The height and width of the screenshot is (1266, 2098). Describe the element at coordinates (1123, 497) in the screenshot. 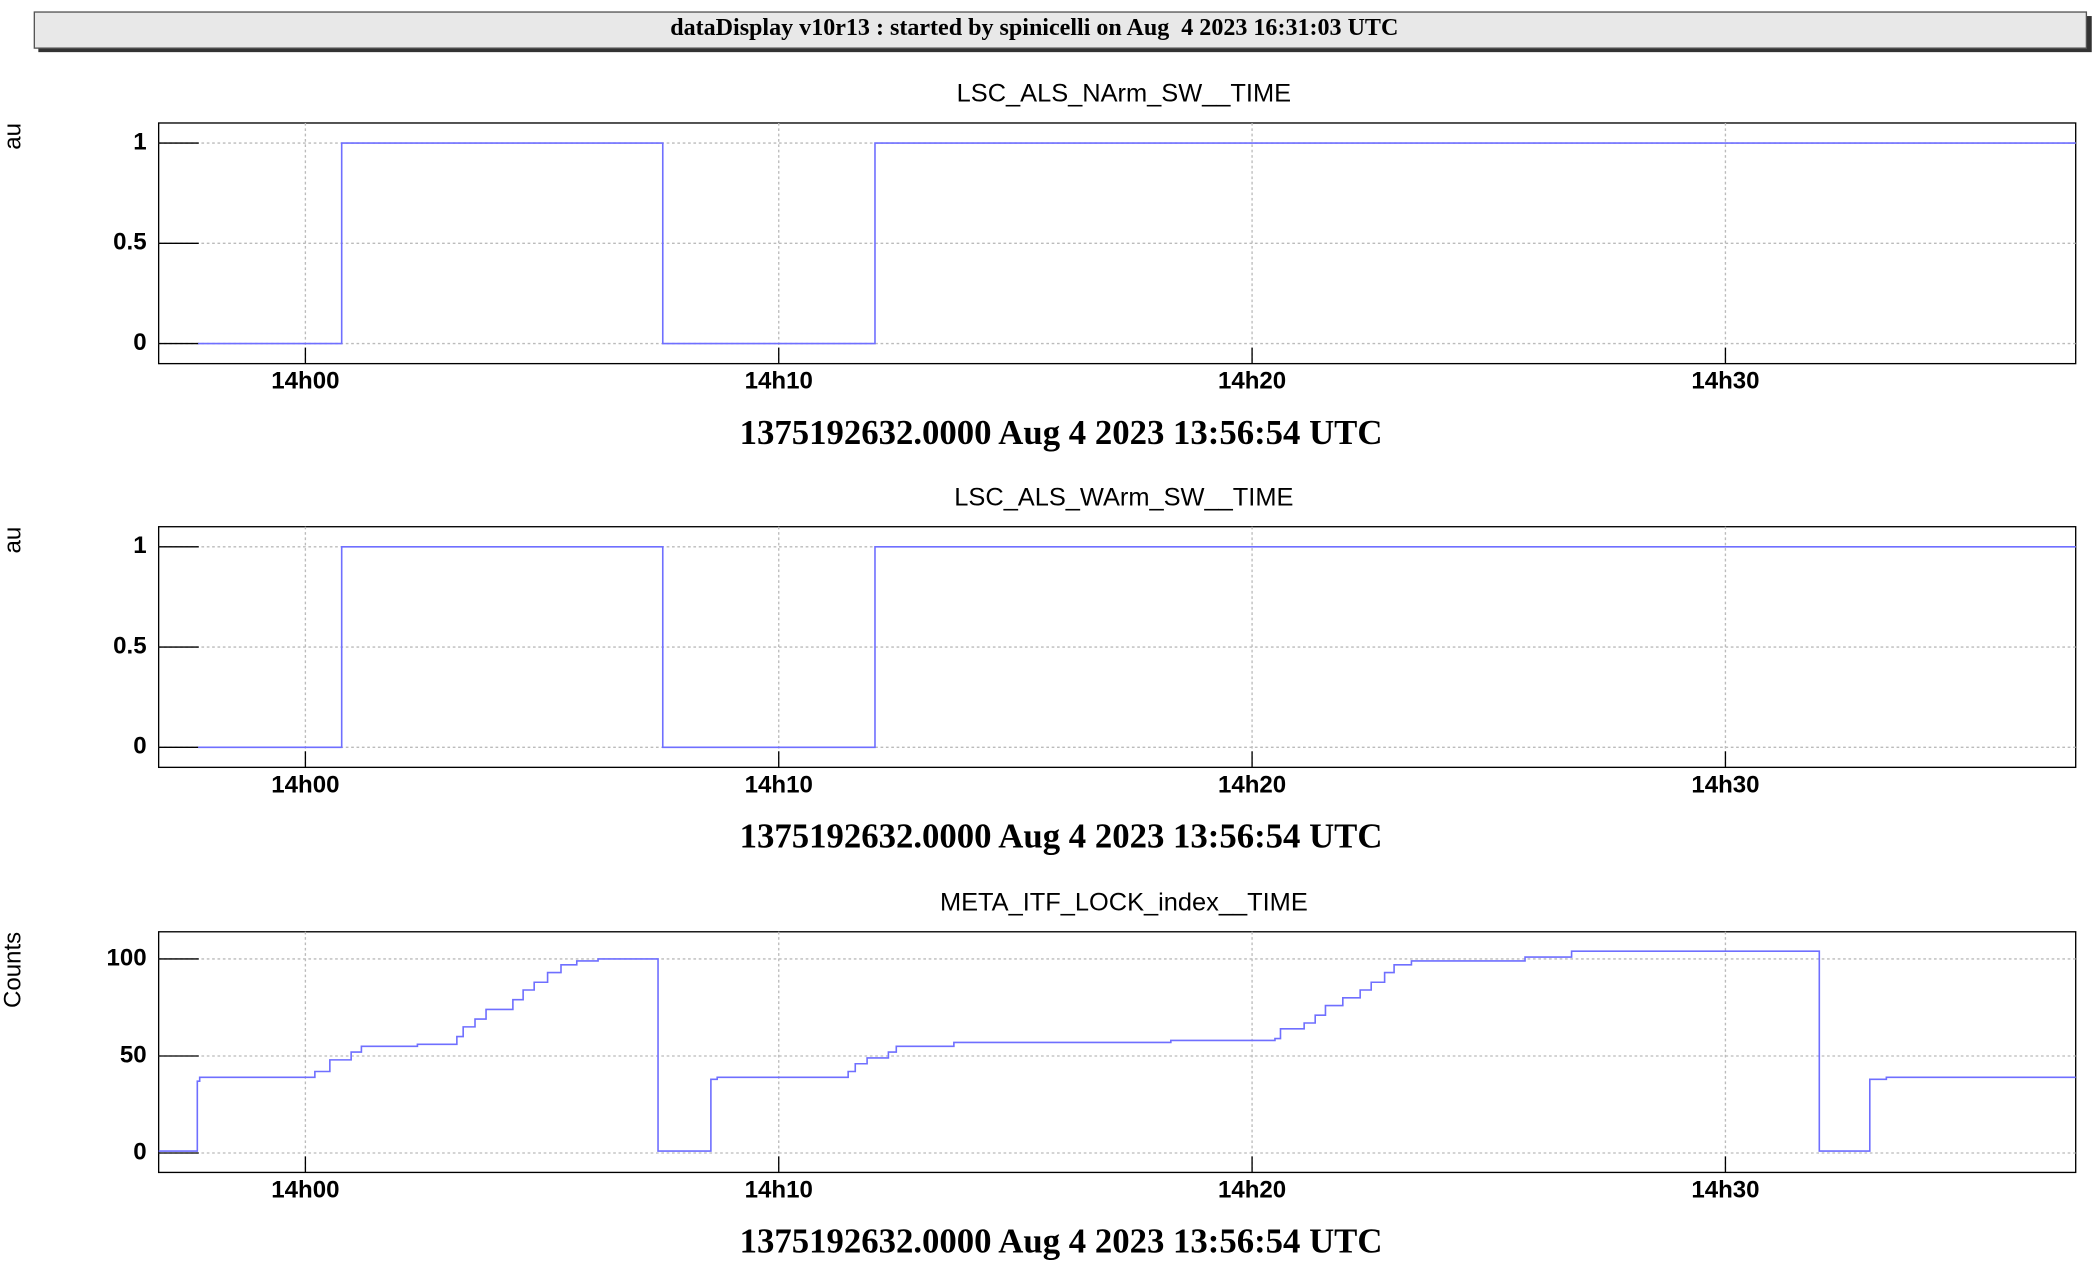

I see `chart-title: LSC_ALS_WArm_SW__TIME` at that location.